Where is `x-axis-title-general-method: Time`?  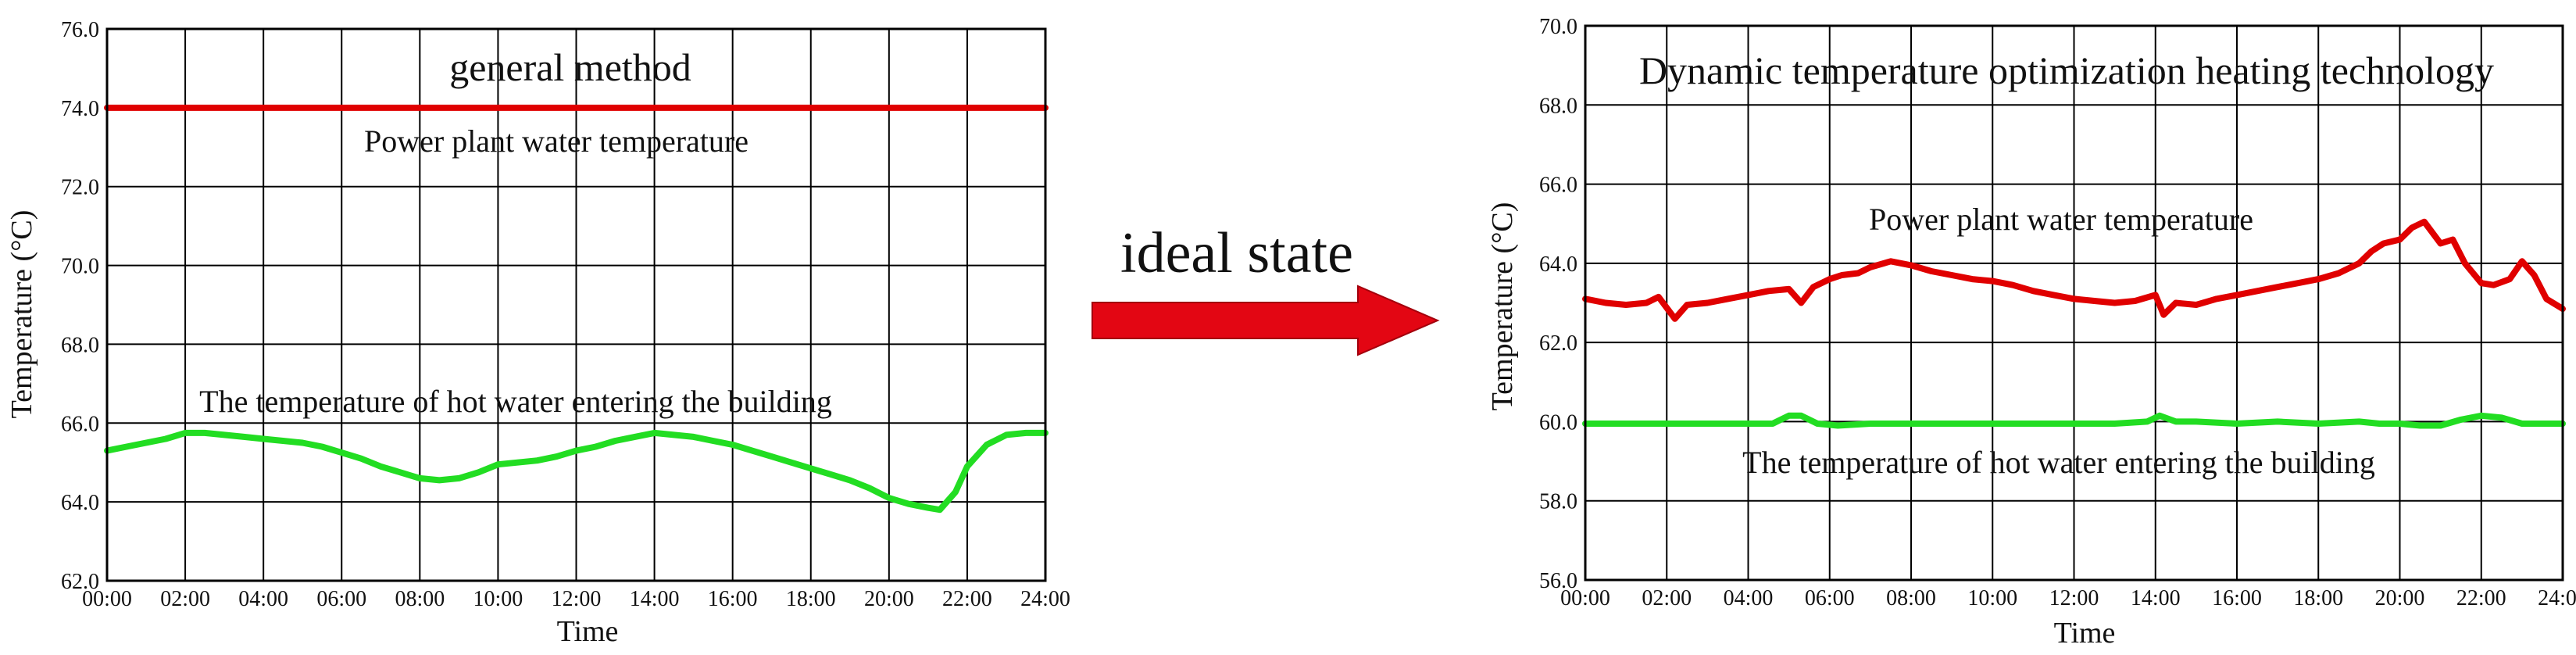 x-axis-title-general-method: Time is located at coordinates (588, 631).